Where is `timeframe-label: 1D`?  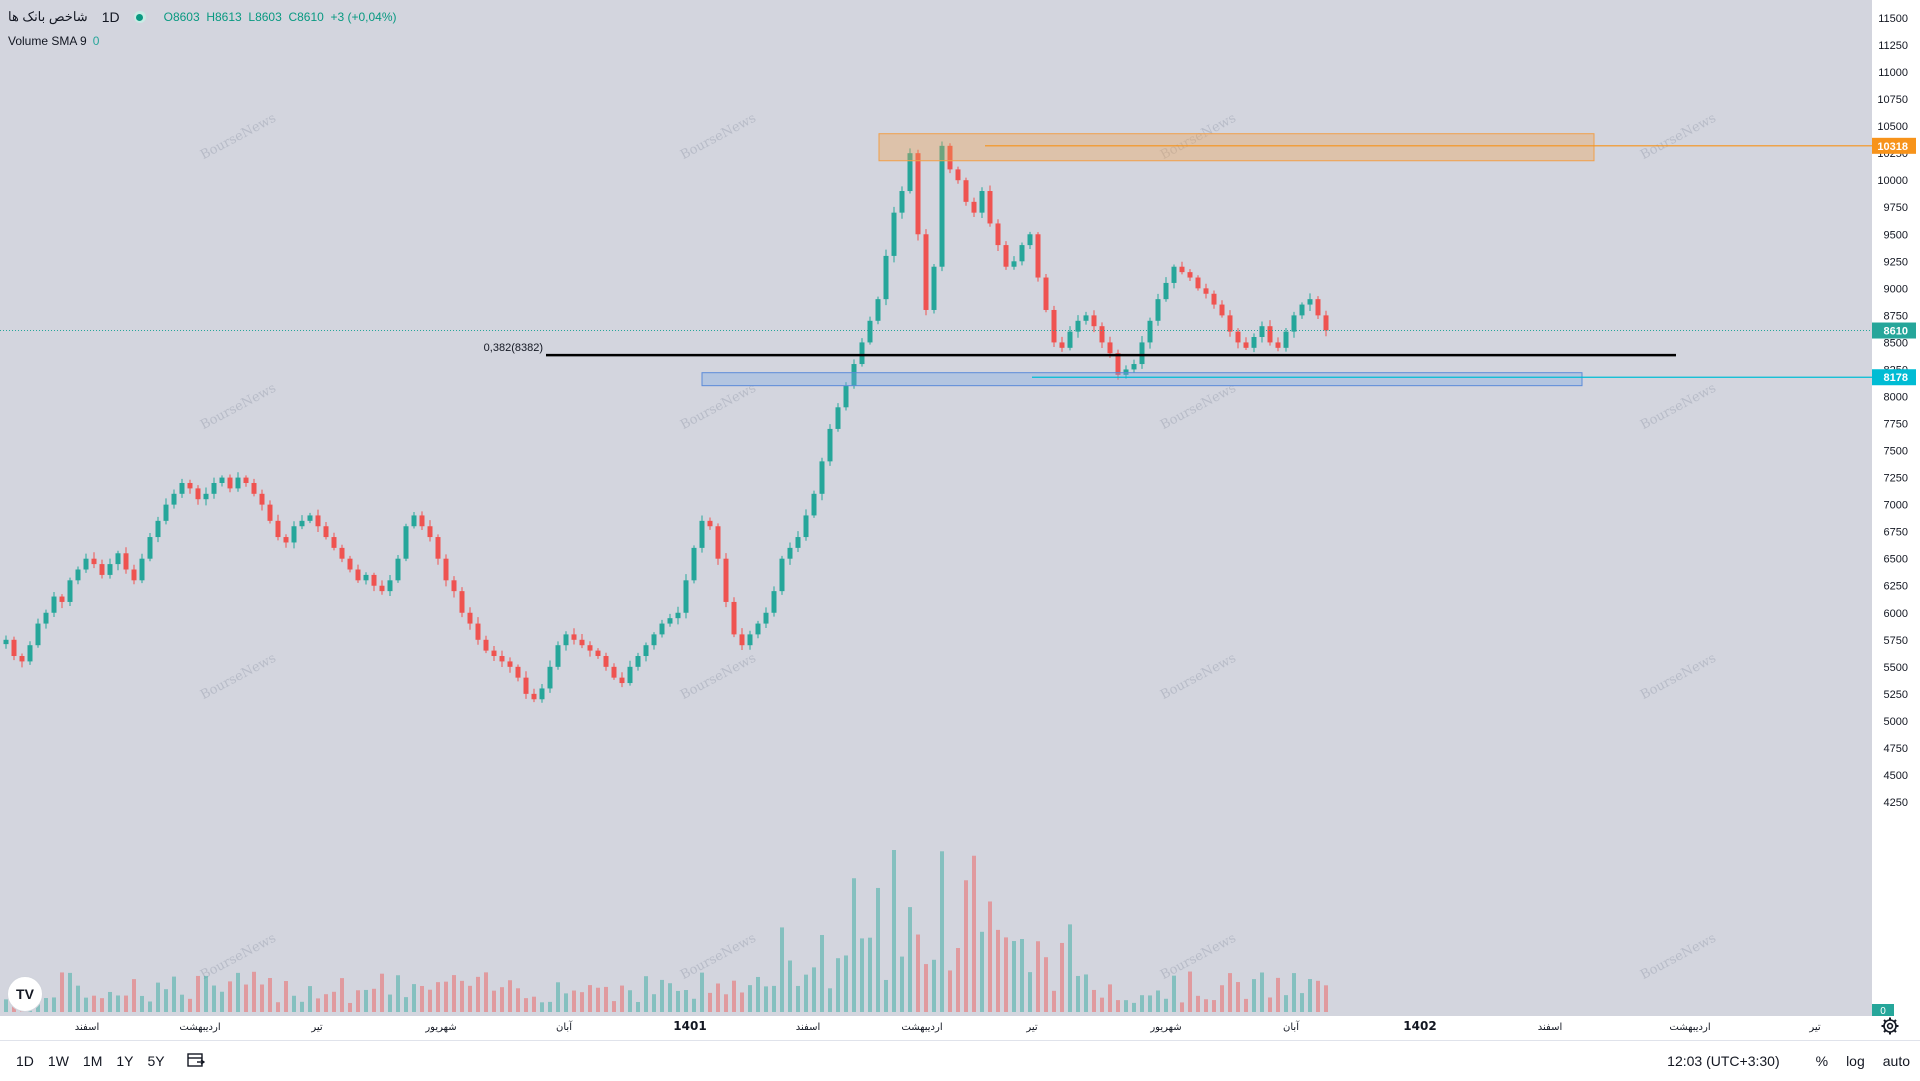
timeframe-label: 1D is located at coordinates (110, 17).